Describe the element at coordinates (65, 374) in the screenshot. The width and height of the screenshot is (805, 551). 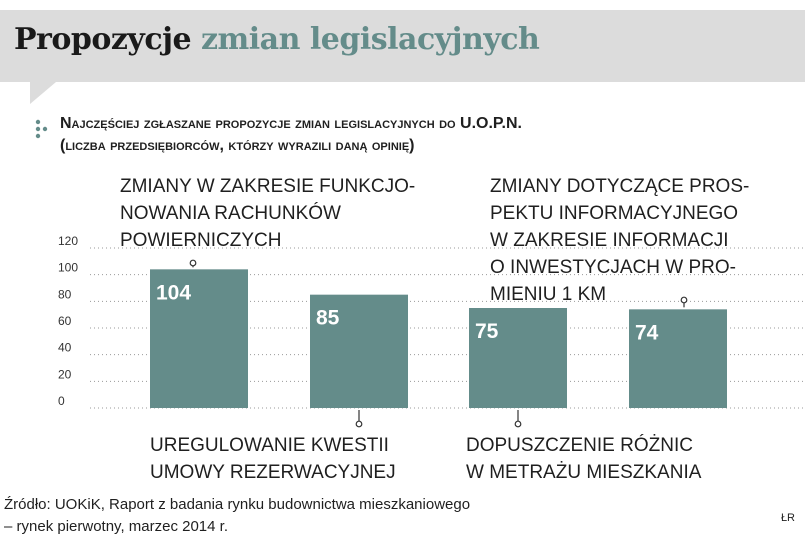
I see `y-tick-label: 20` at that location.